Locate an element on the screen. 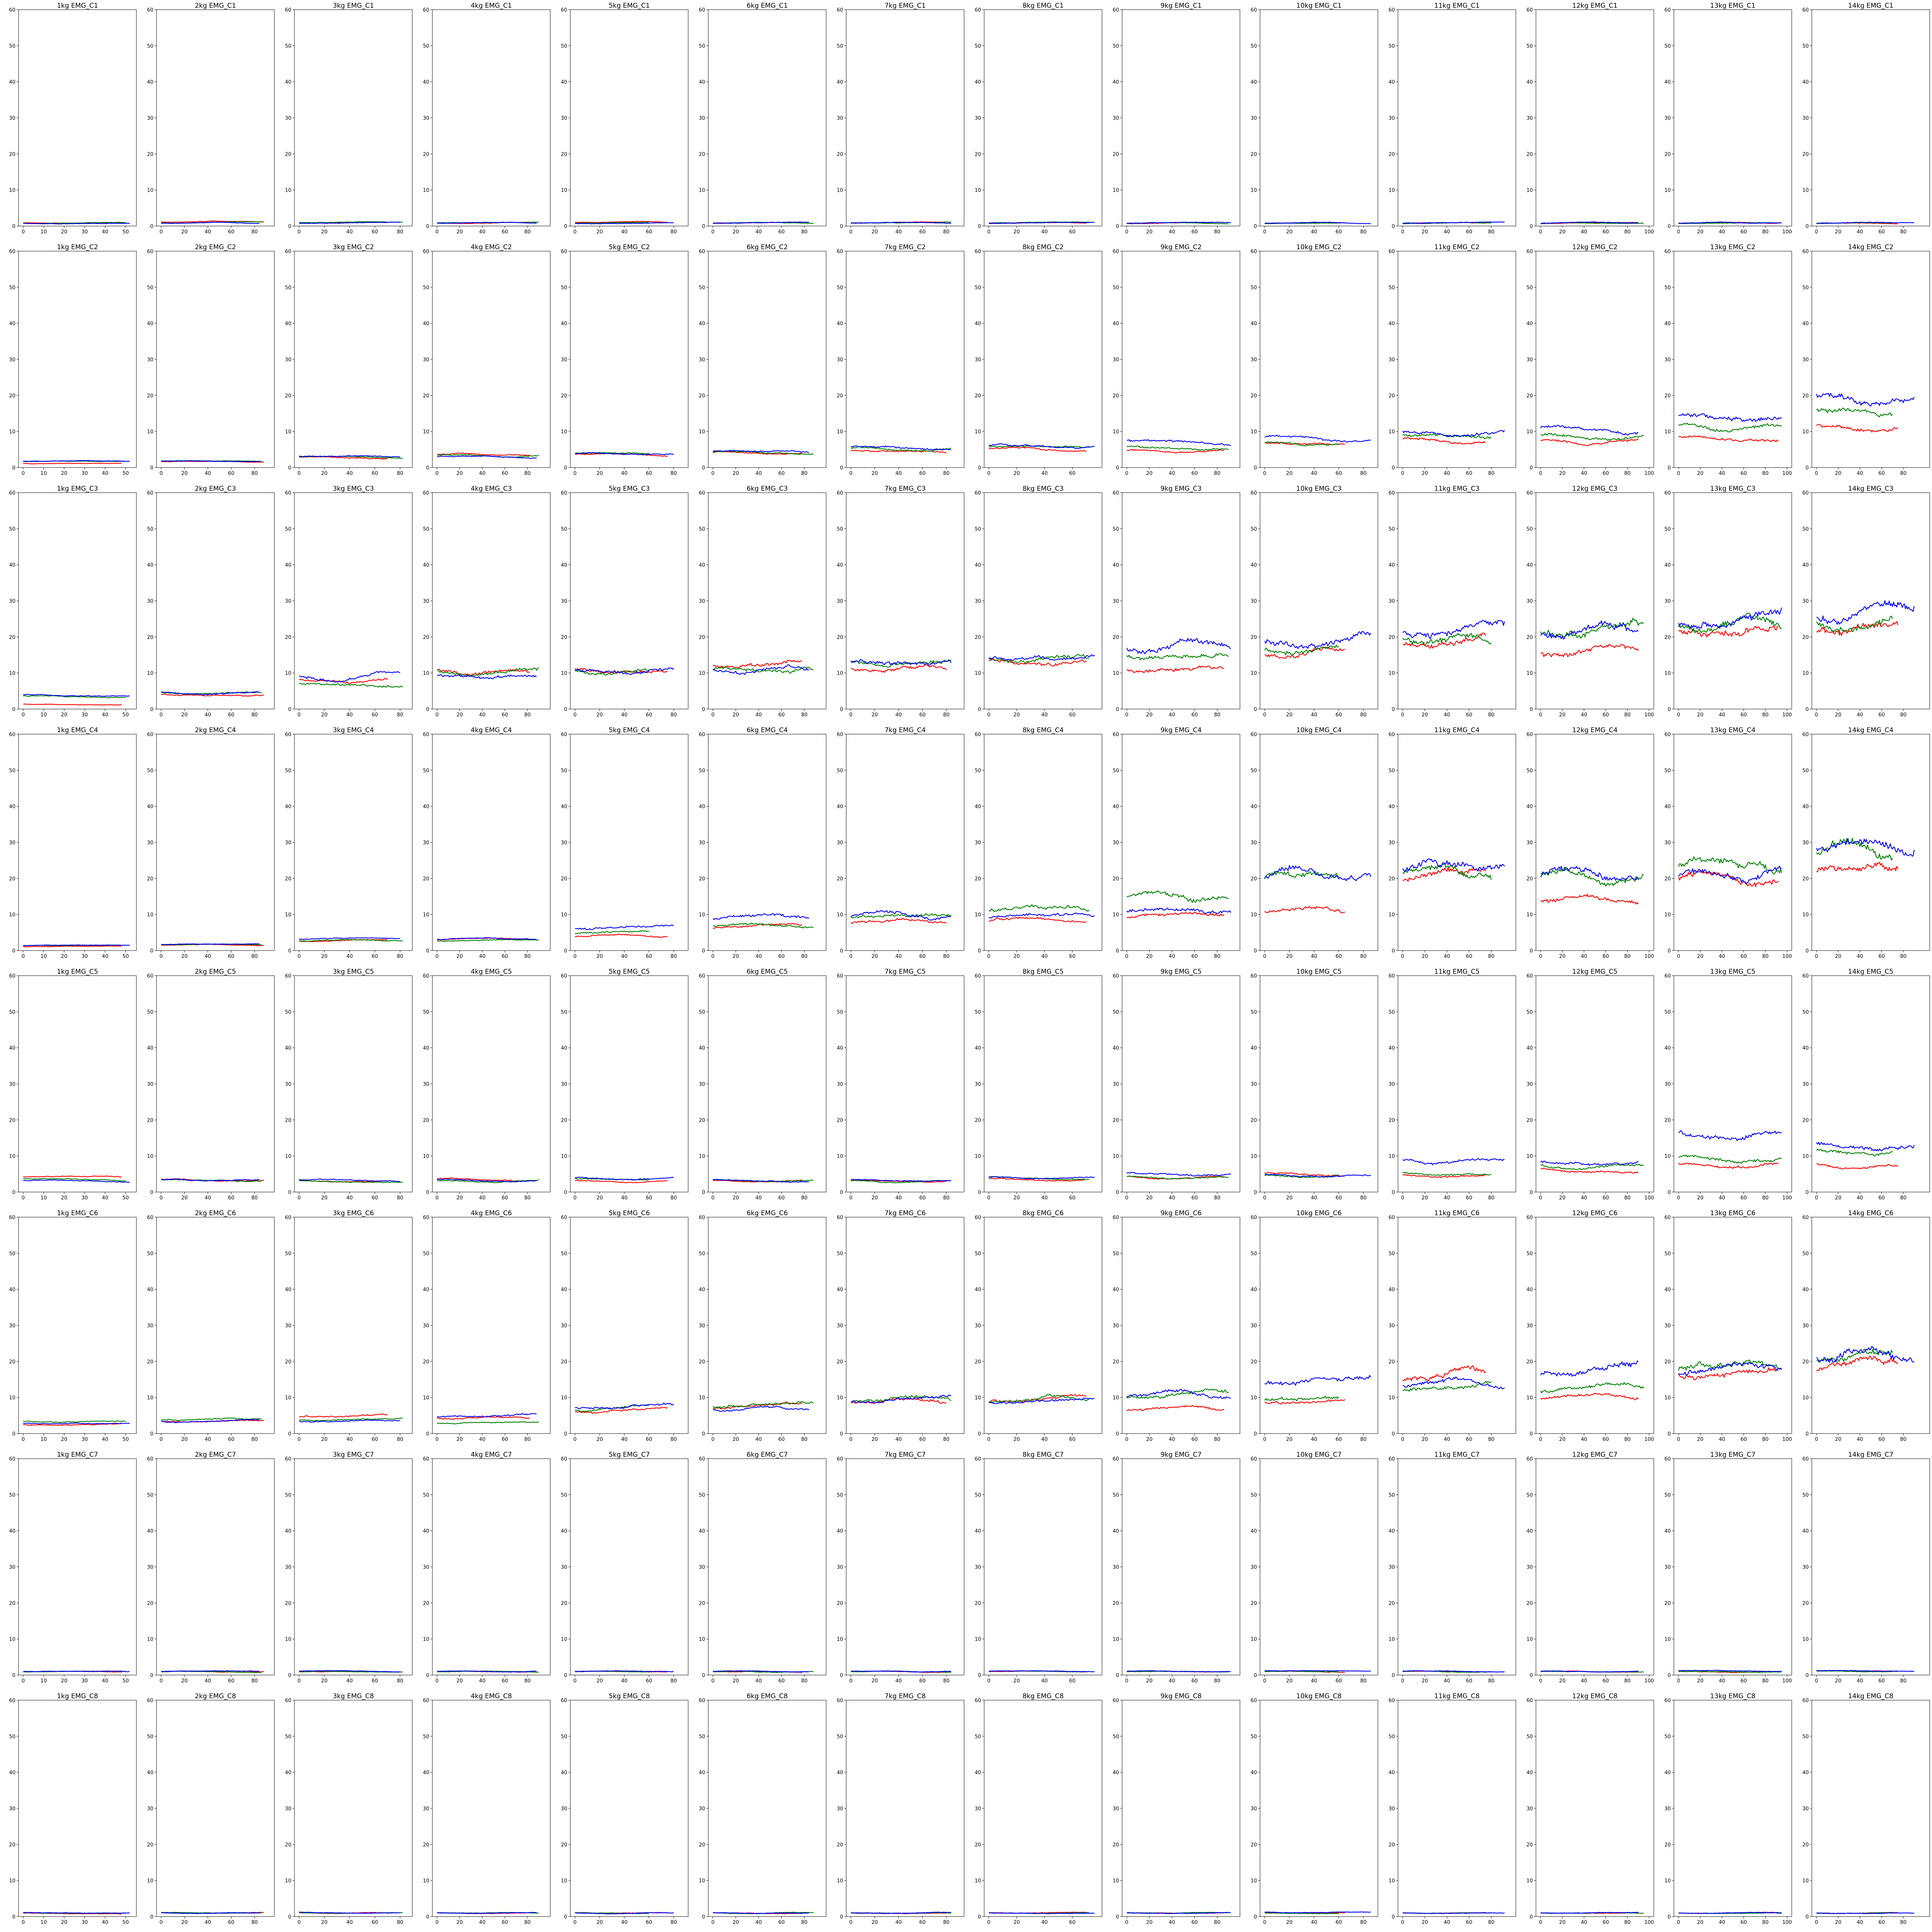 The image size is (1932, 1932). panel-title: 4kg EMG_C2 is located at coordinates (492, 247).